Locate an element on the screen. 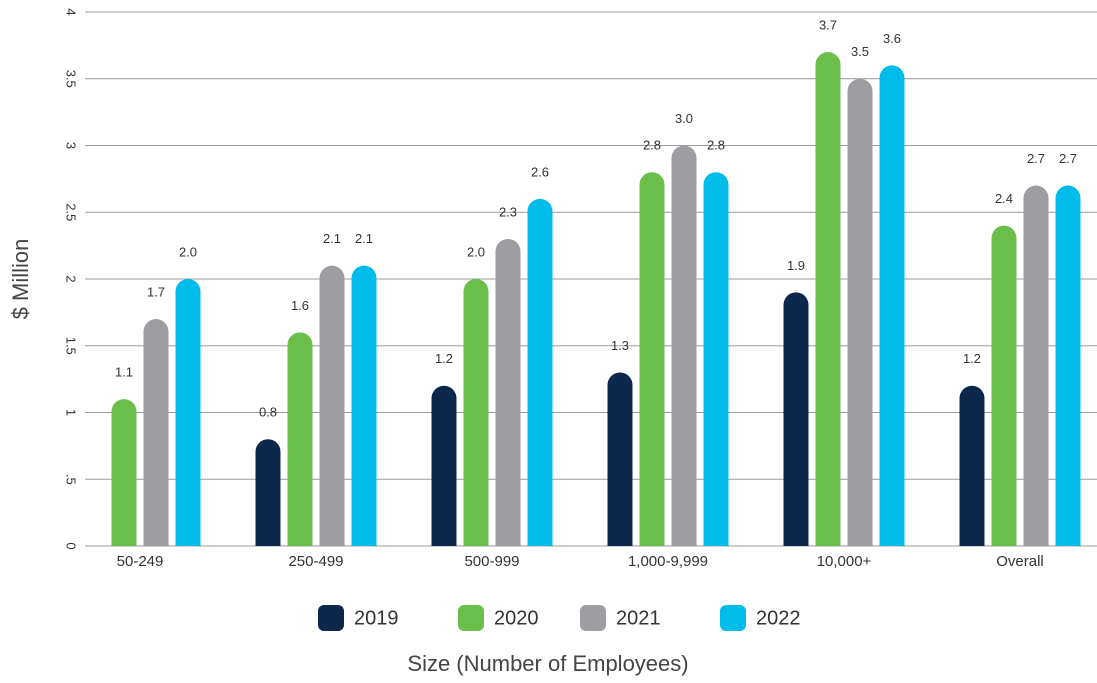  legend-label: 2019 is located at coordinates (376, 618).